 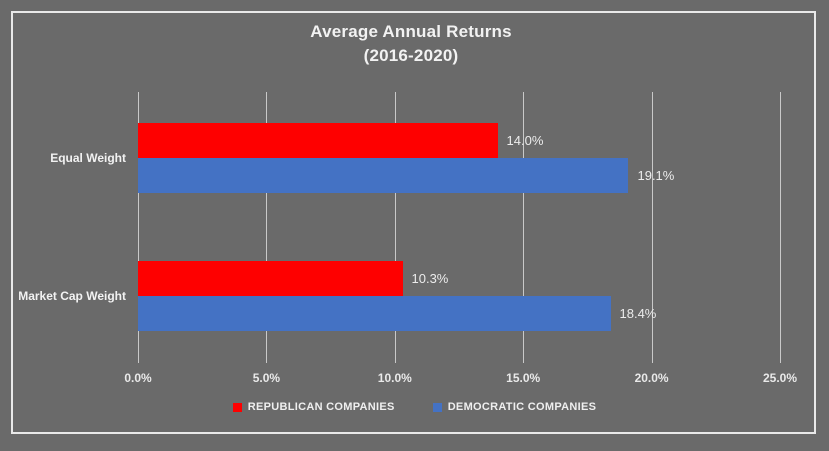 What do you see at coordinates (523, 378) in the screenshot?
I see `x-tick-label: 15.0%` at bounding box center [523, 378].